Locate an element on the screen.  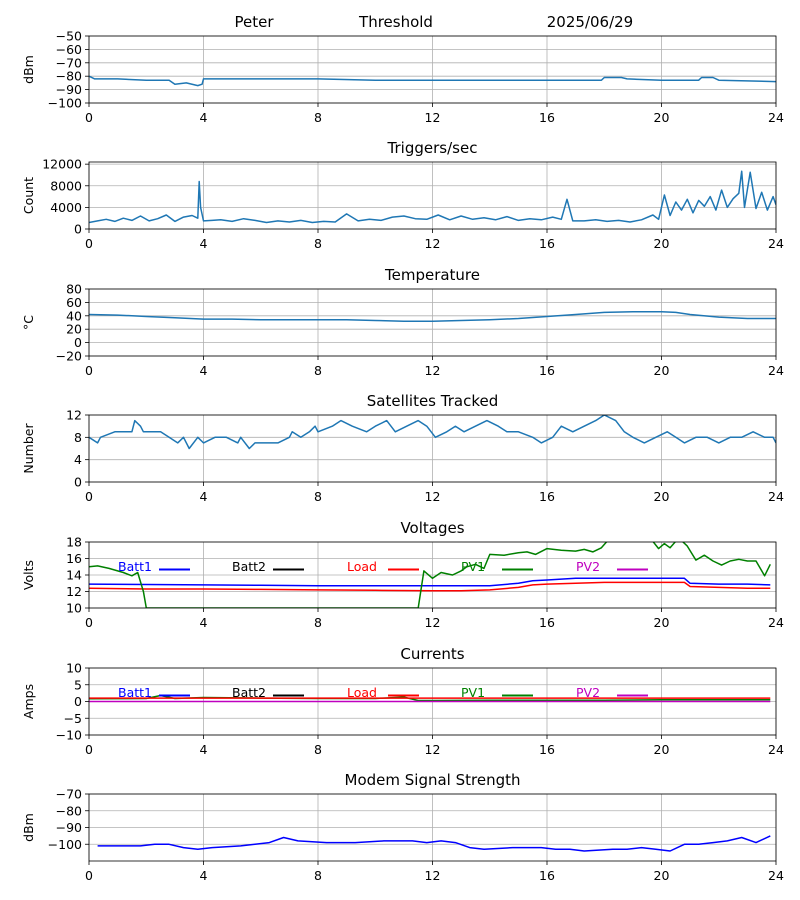
y-tick-label: 8000 is located at coordinates (66, 185).